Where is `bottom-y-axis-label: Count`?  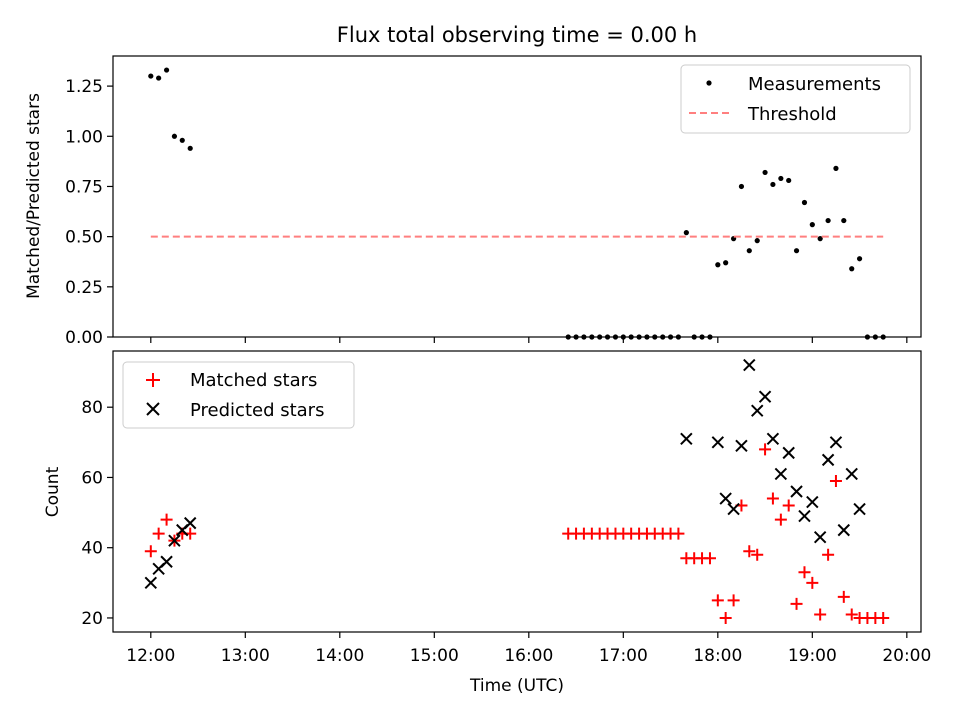 bottom-y-axis-label: Count is located at coordinates (53, 491).